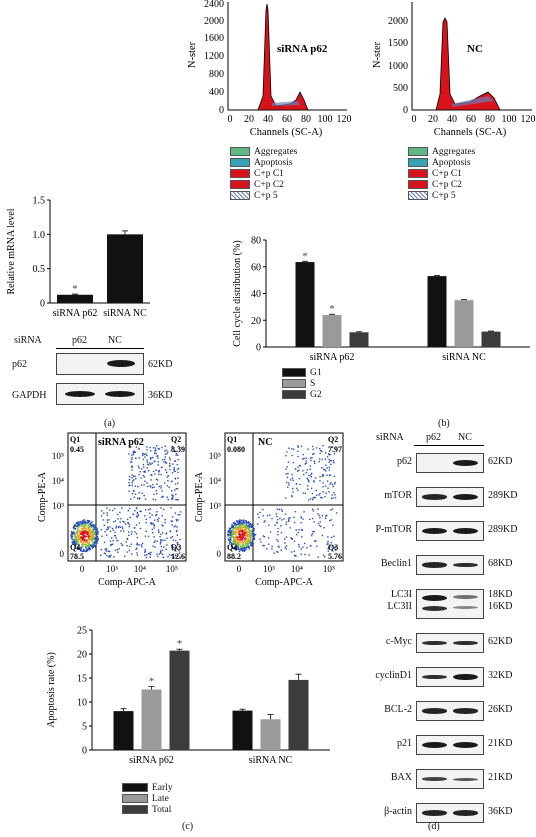 The width and height of the screenshot is (536, 837). I want to click on quadrant-value: 88.2, so click(234, 556).